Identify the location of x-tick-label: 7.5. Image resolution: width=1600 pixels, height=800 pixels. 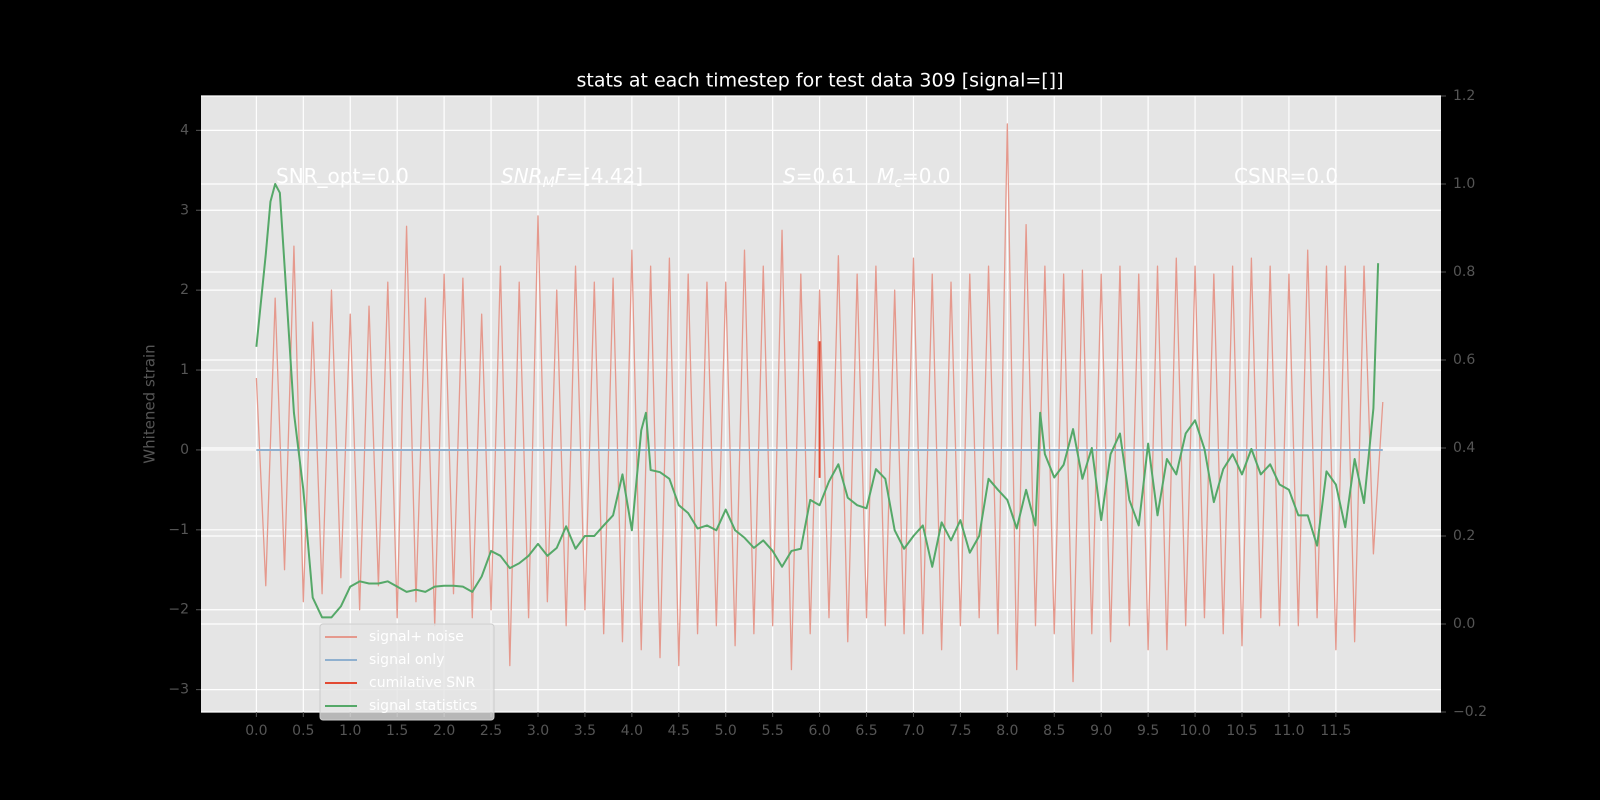
(960, 731).